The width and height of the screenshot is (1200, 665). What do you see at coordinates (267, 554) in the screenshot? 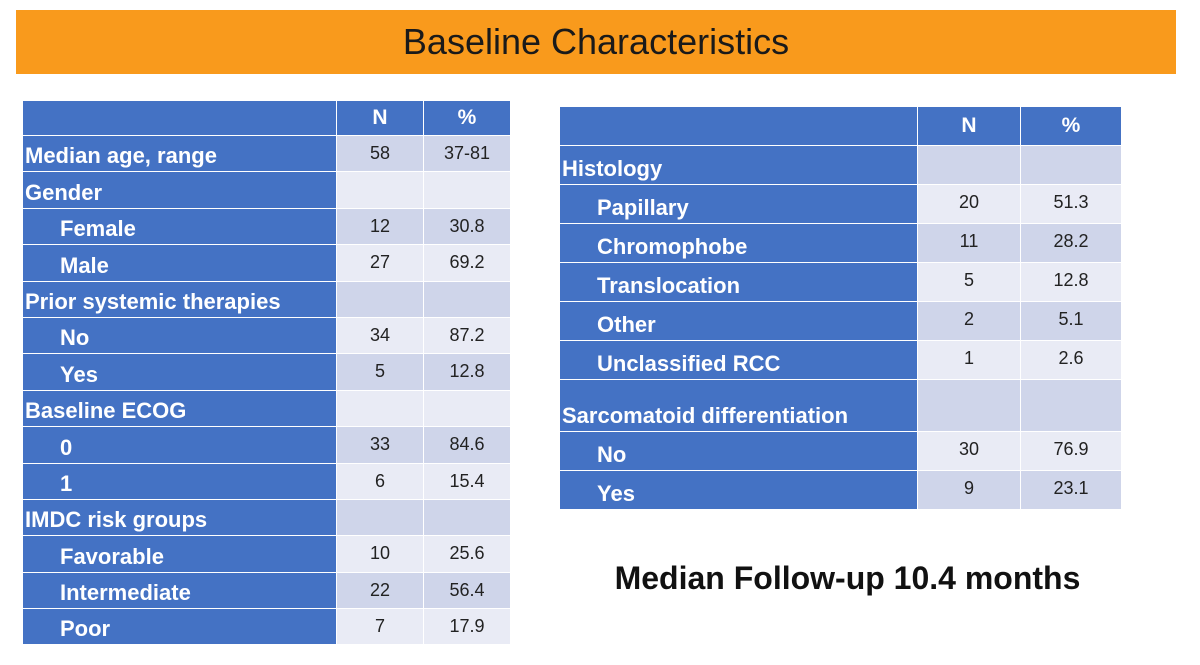
I see `item-row: Favorable 10 25.6` at bounding box center [267, 554].